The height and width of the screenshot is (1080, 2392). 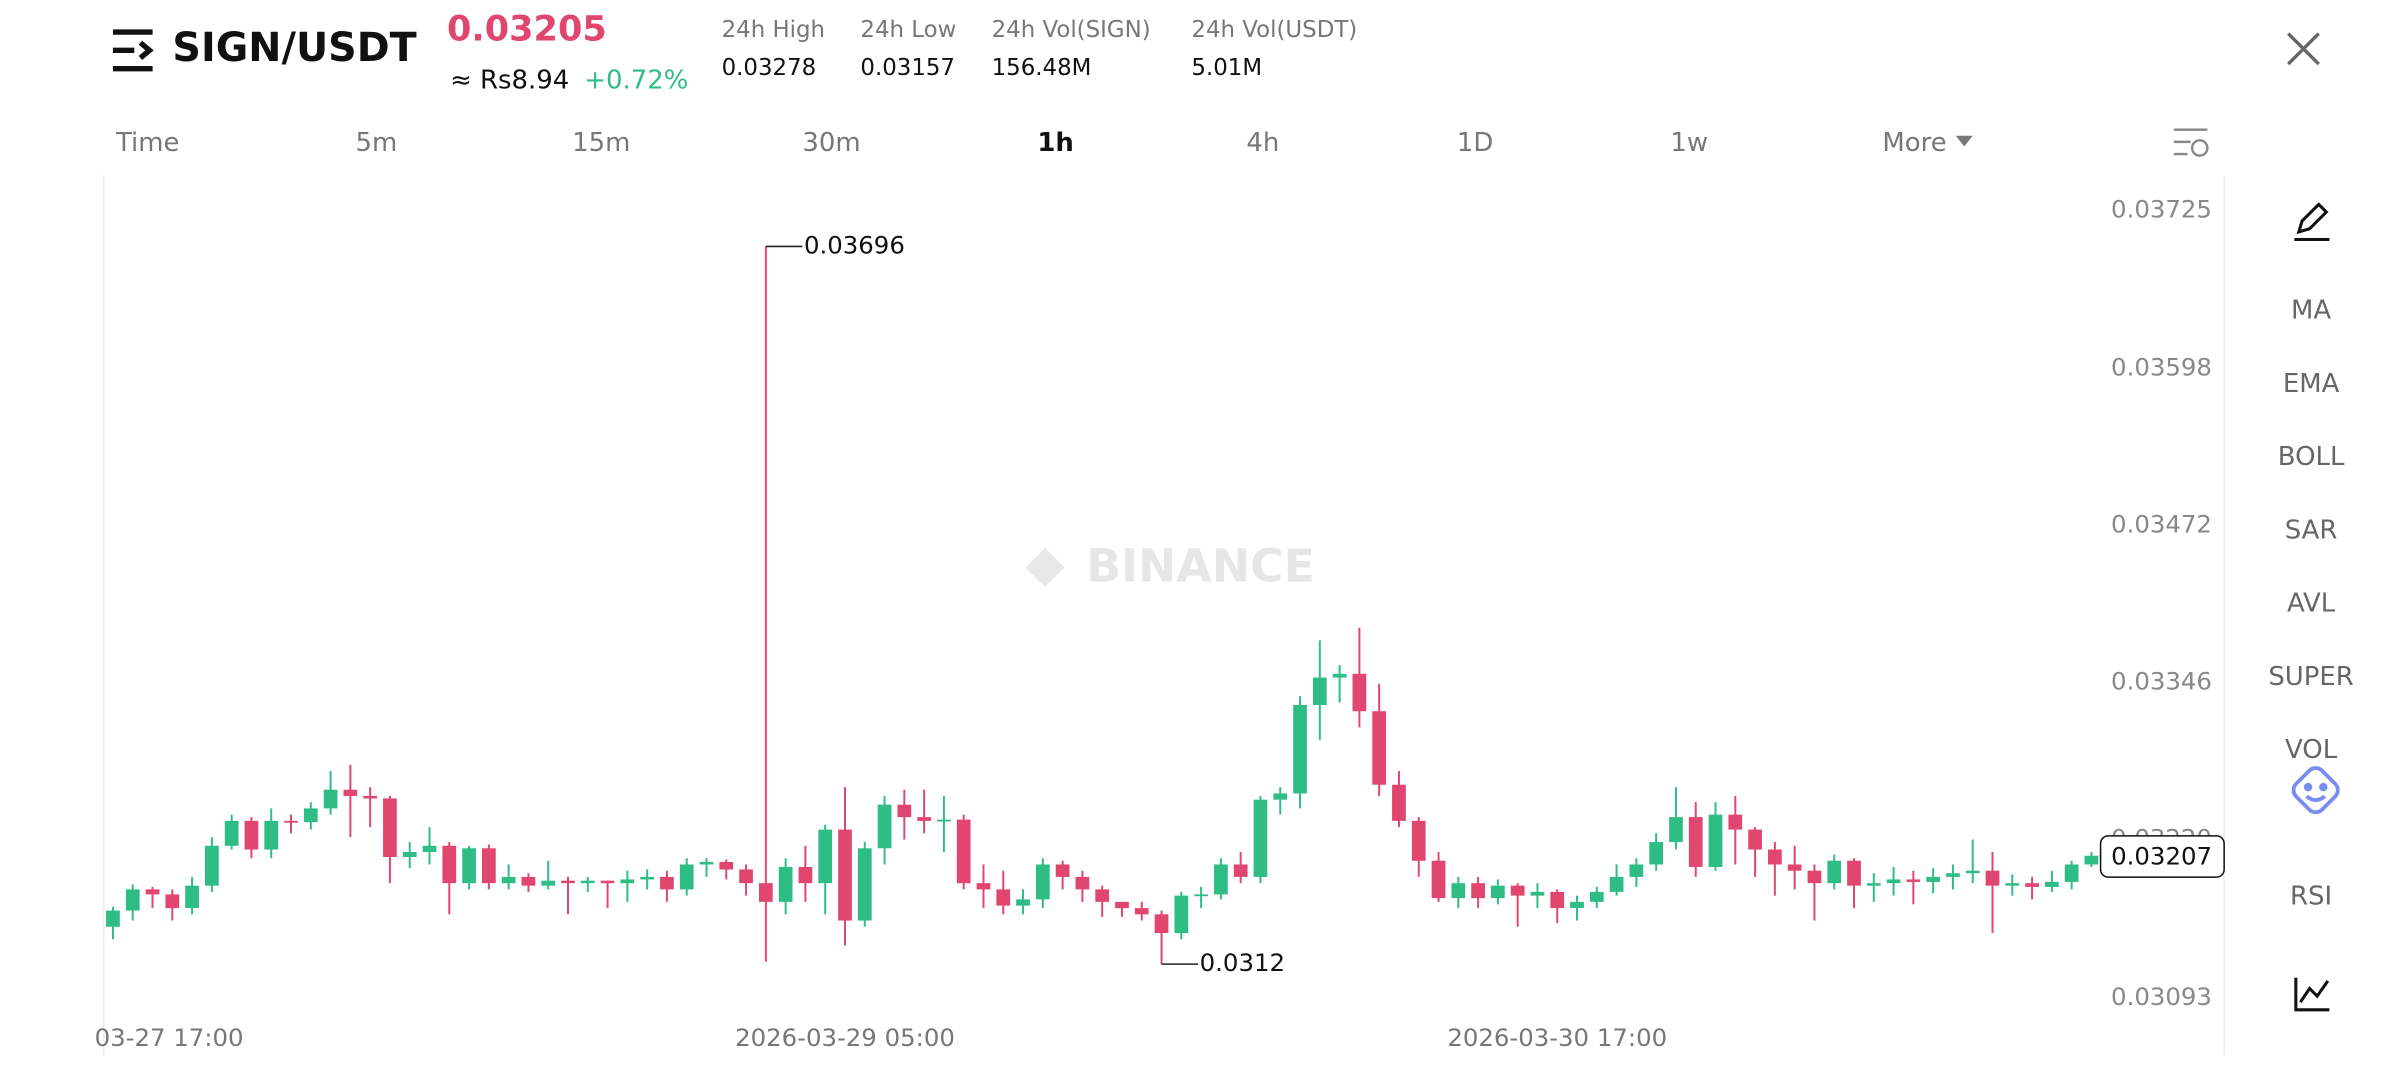 I want to click on timeframe-tab: 1D, so click(x=1475, y=143).